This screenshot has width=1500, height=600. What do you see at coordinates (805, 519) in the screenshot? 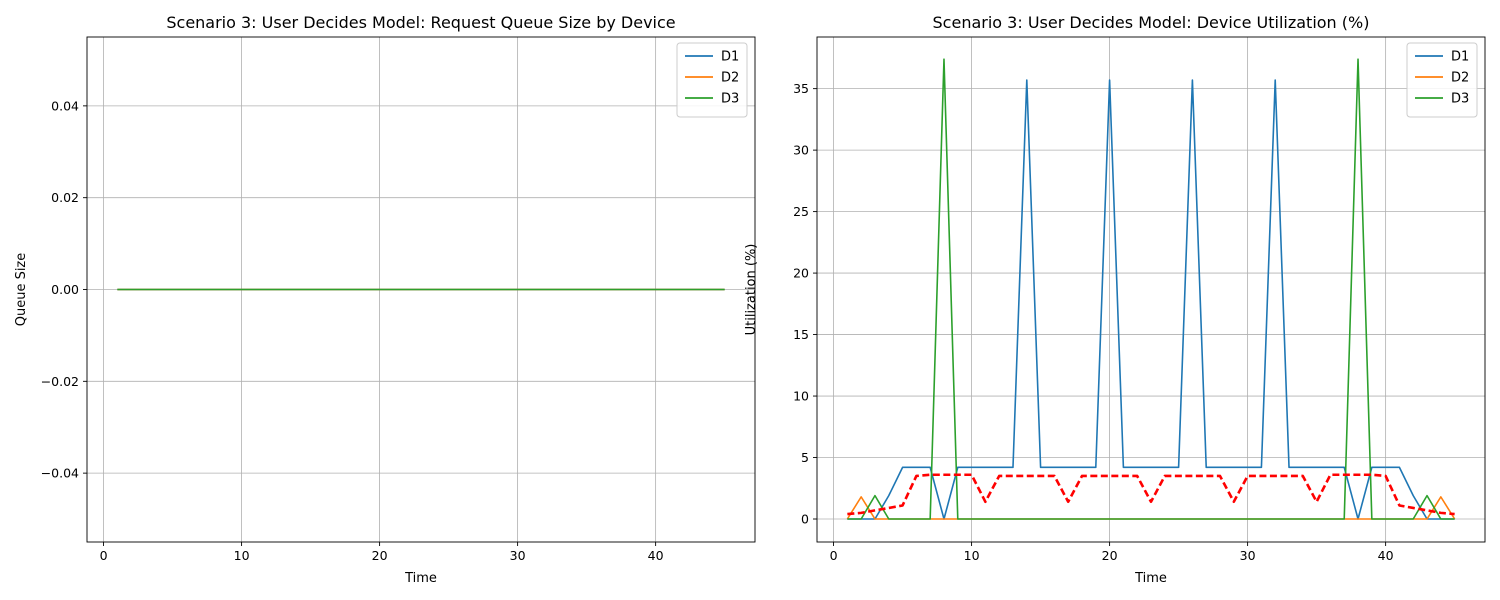
I see `y-tick-label: 0` at bounding box center [805, 519].